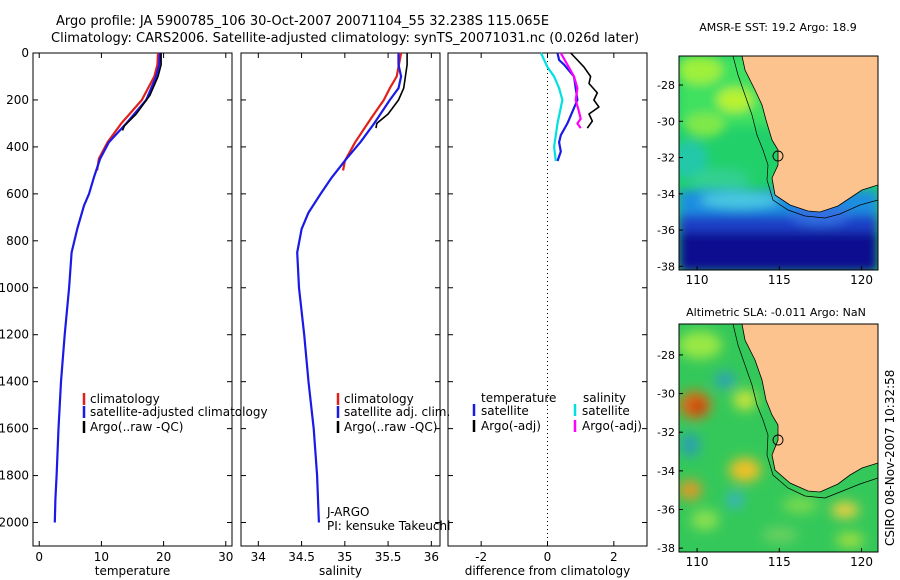 This screenshot has height=580, width=900. What do you see at coordinates (132, 571) in the screenshot?
I see `temperature-x-axis-label: temperature` at bounding box center [132, 571].